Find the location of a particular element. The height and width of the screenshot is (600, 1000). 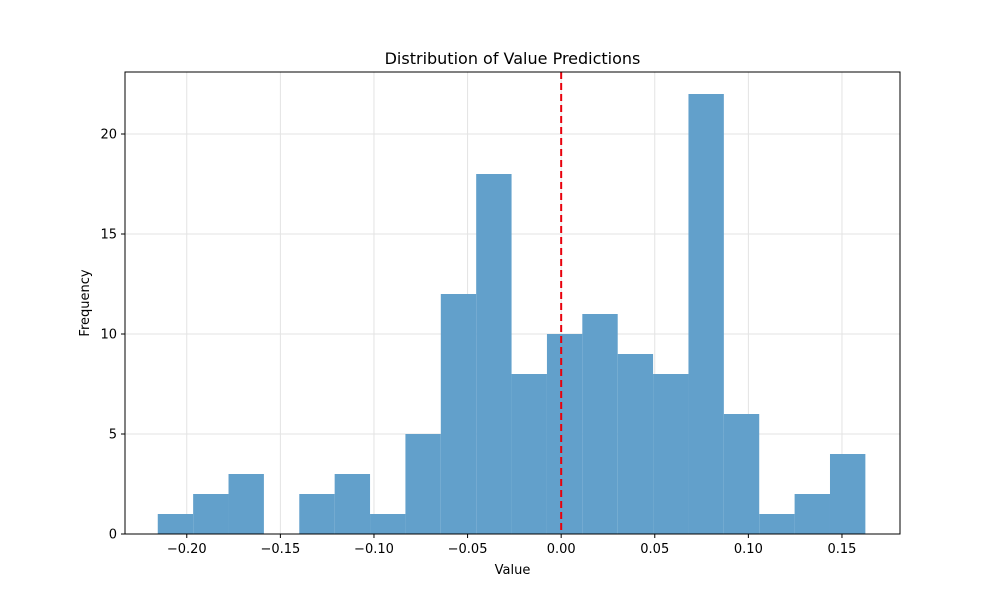

x-tick-label: 0.10 is located at coordinates (748, 549).